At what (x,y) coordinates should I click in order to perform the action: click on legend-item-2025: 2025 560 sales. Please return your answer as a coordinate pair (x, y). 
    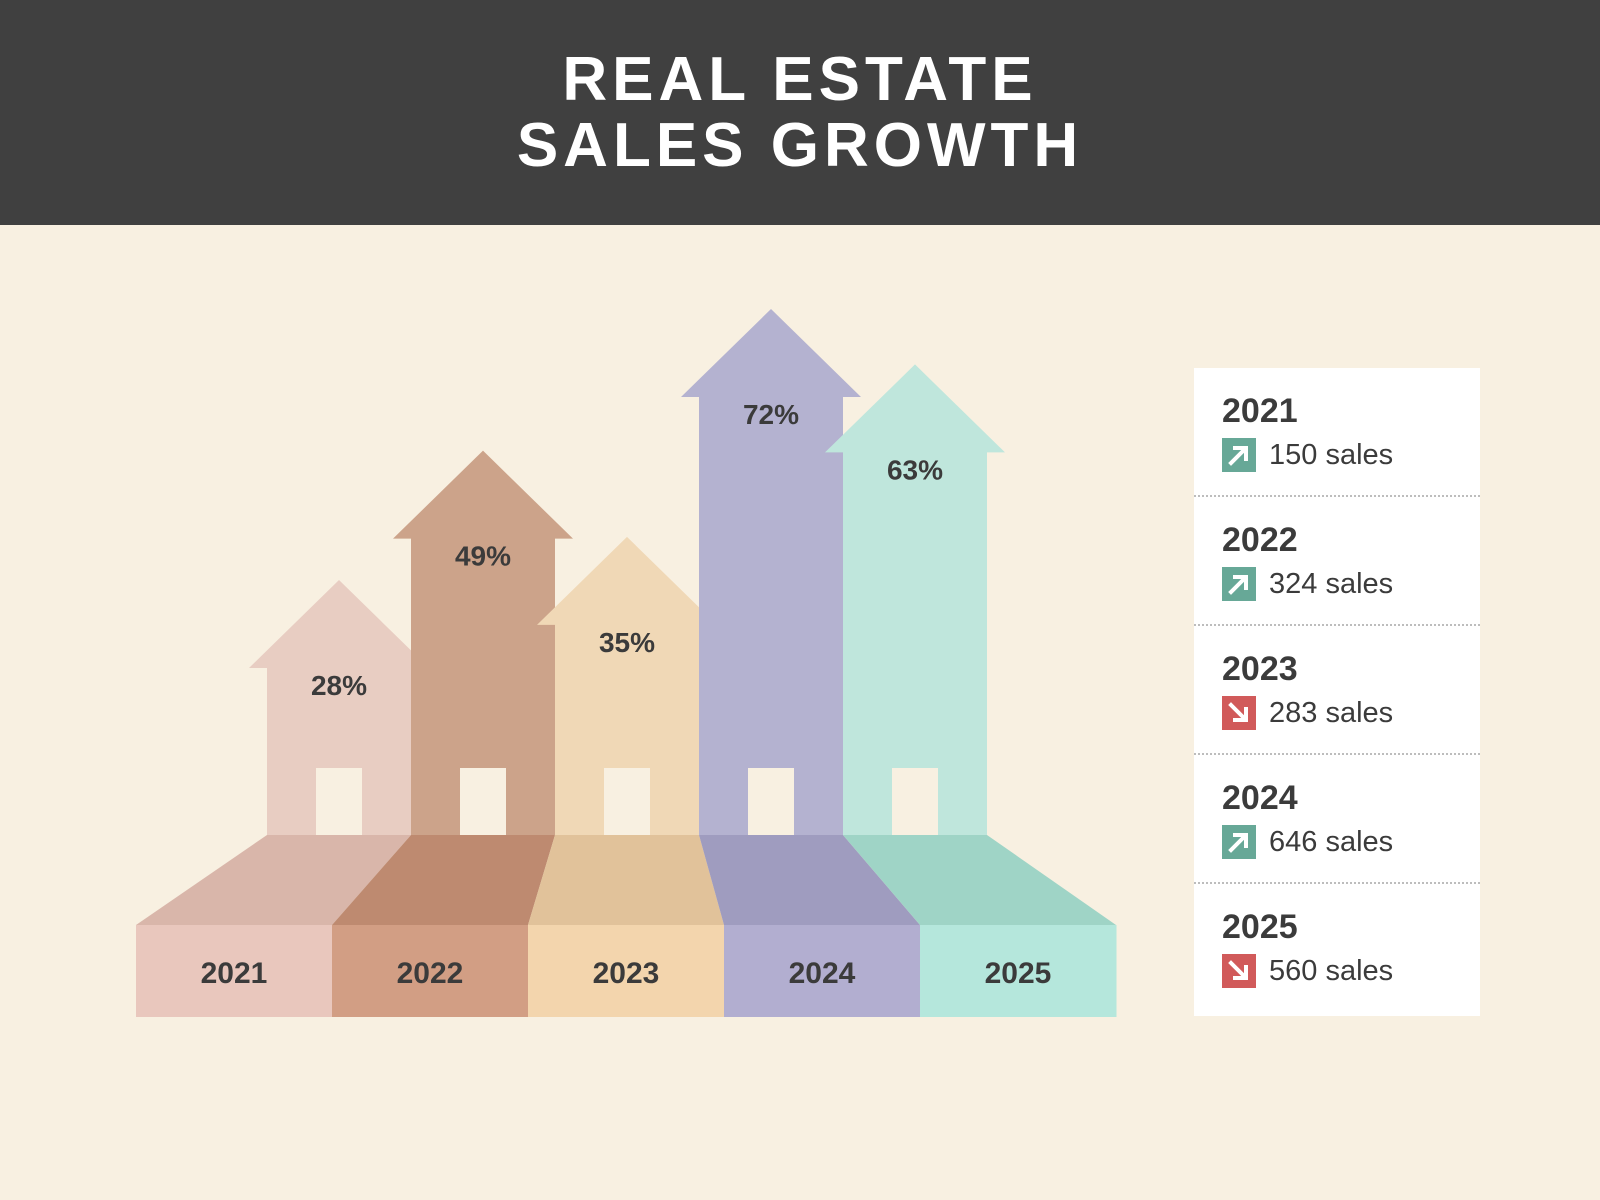
    Looking at the image, I should click on (1337, 948).